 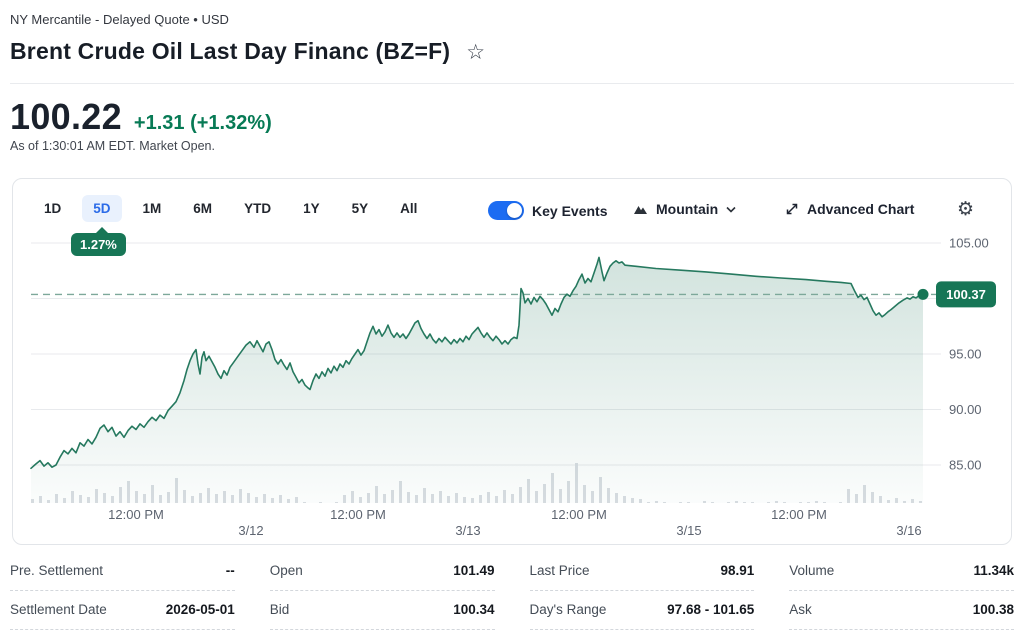 I want to click on current-price-badge-text: 100.37, so click(x=966, y=294).